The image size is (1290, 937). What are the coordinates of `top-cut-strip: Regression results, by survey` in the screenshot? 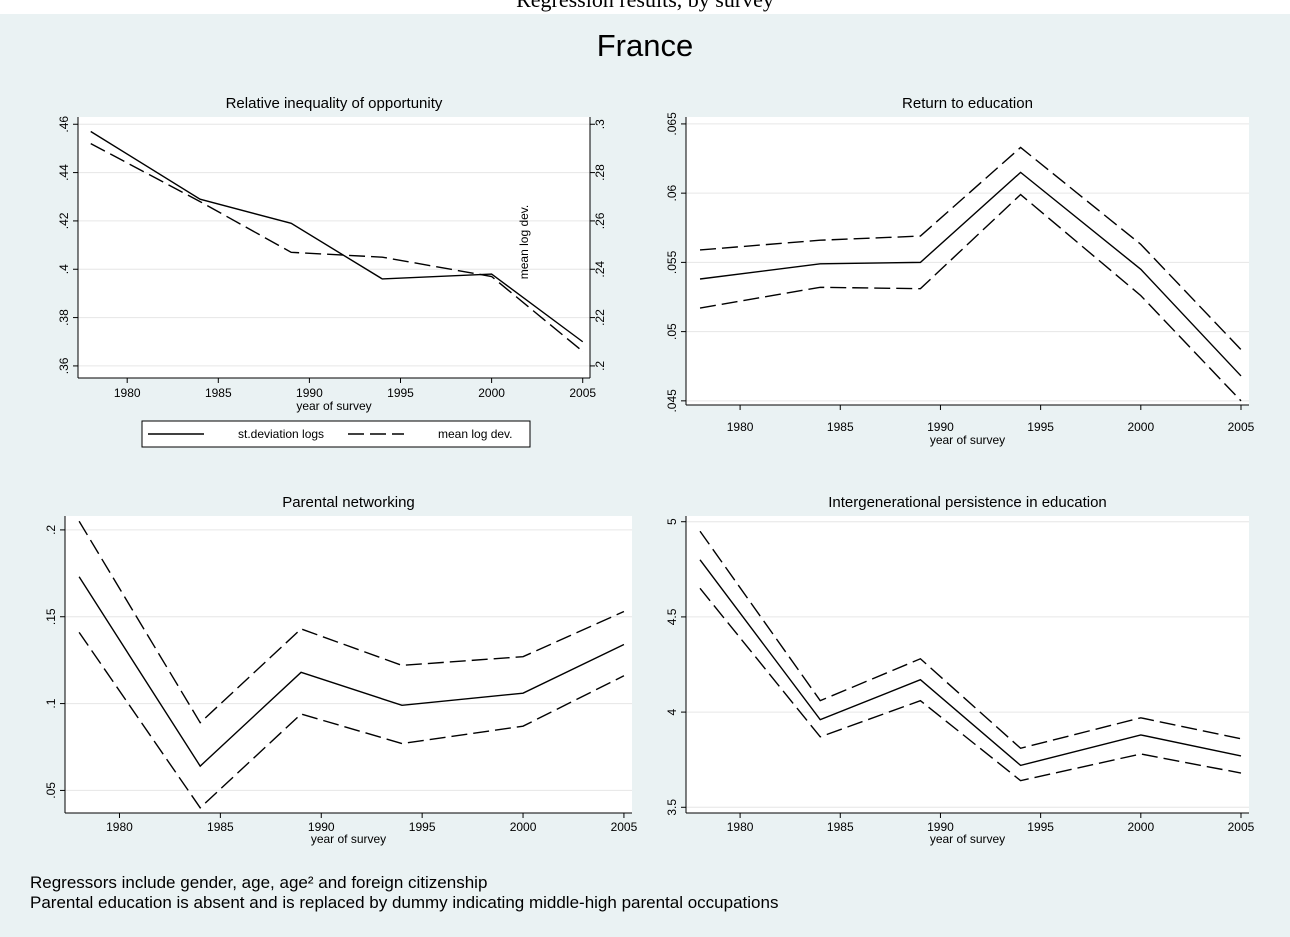 It's located at (645, 7).